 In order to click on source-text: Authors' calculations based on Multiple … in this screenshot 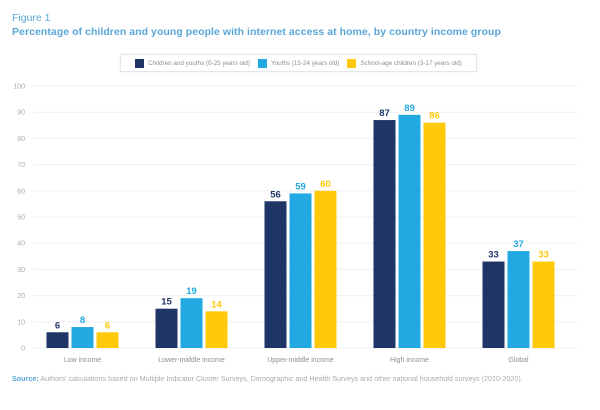, I will do `click(281, 378)`.